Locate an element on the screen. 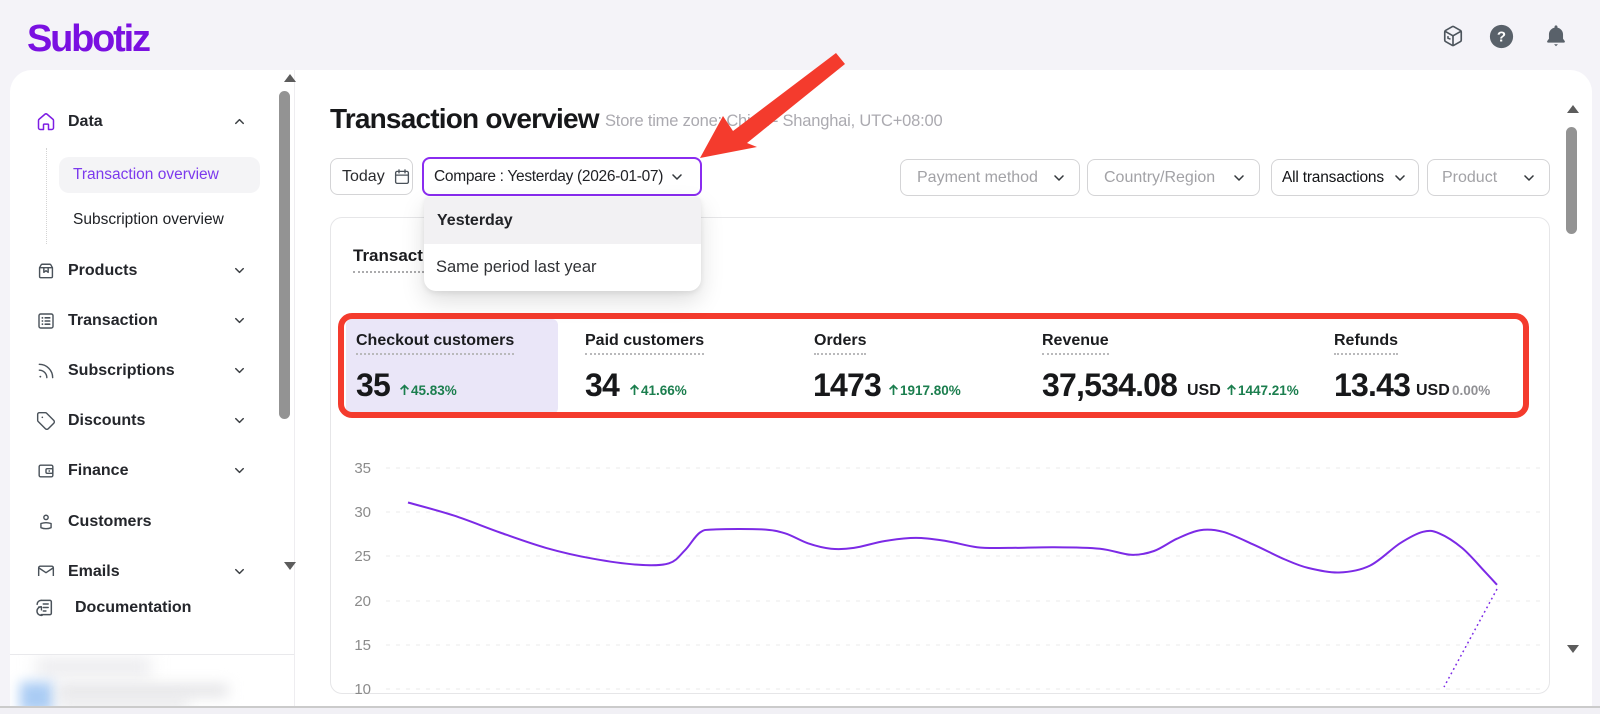 This screenshot has width=1600, height=714. svg-text: 25 is located at coordinates (362, 556).